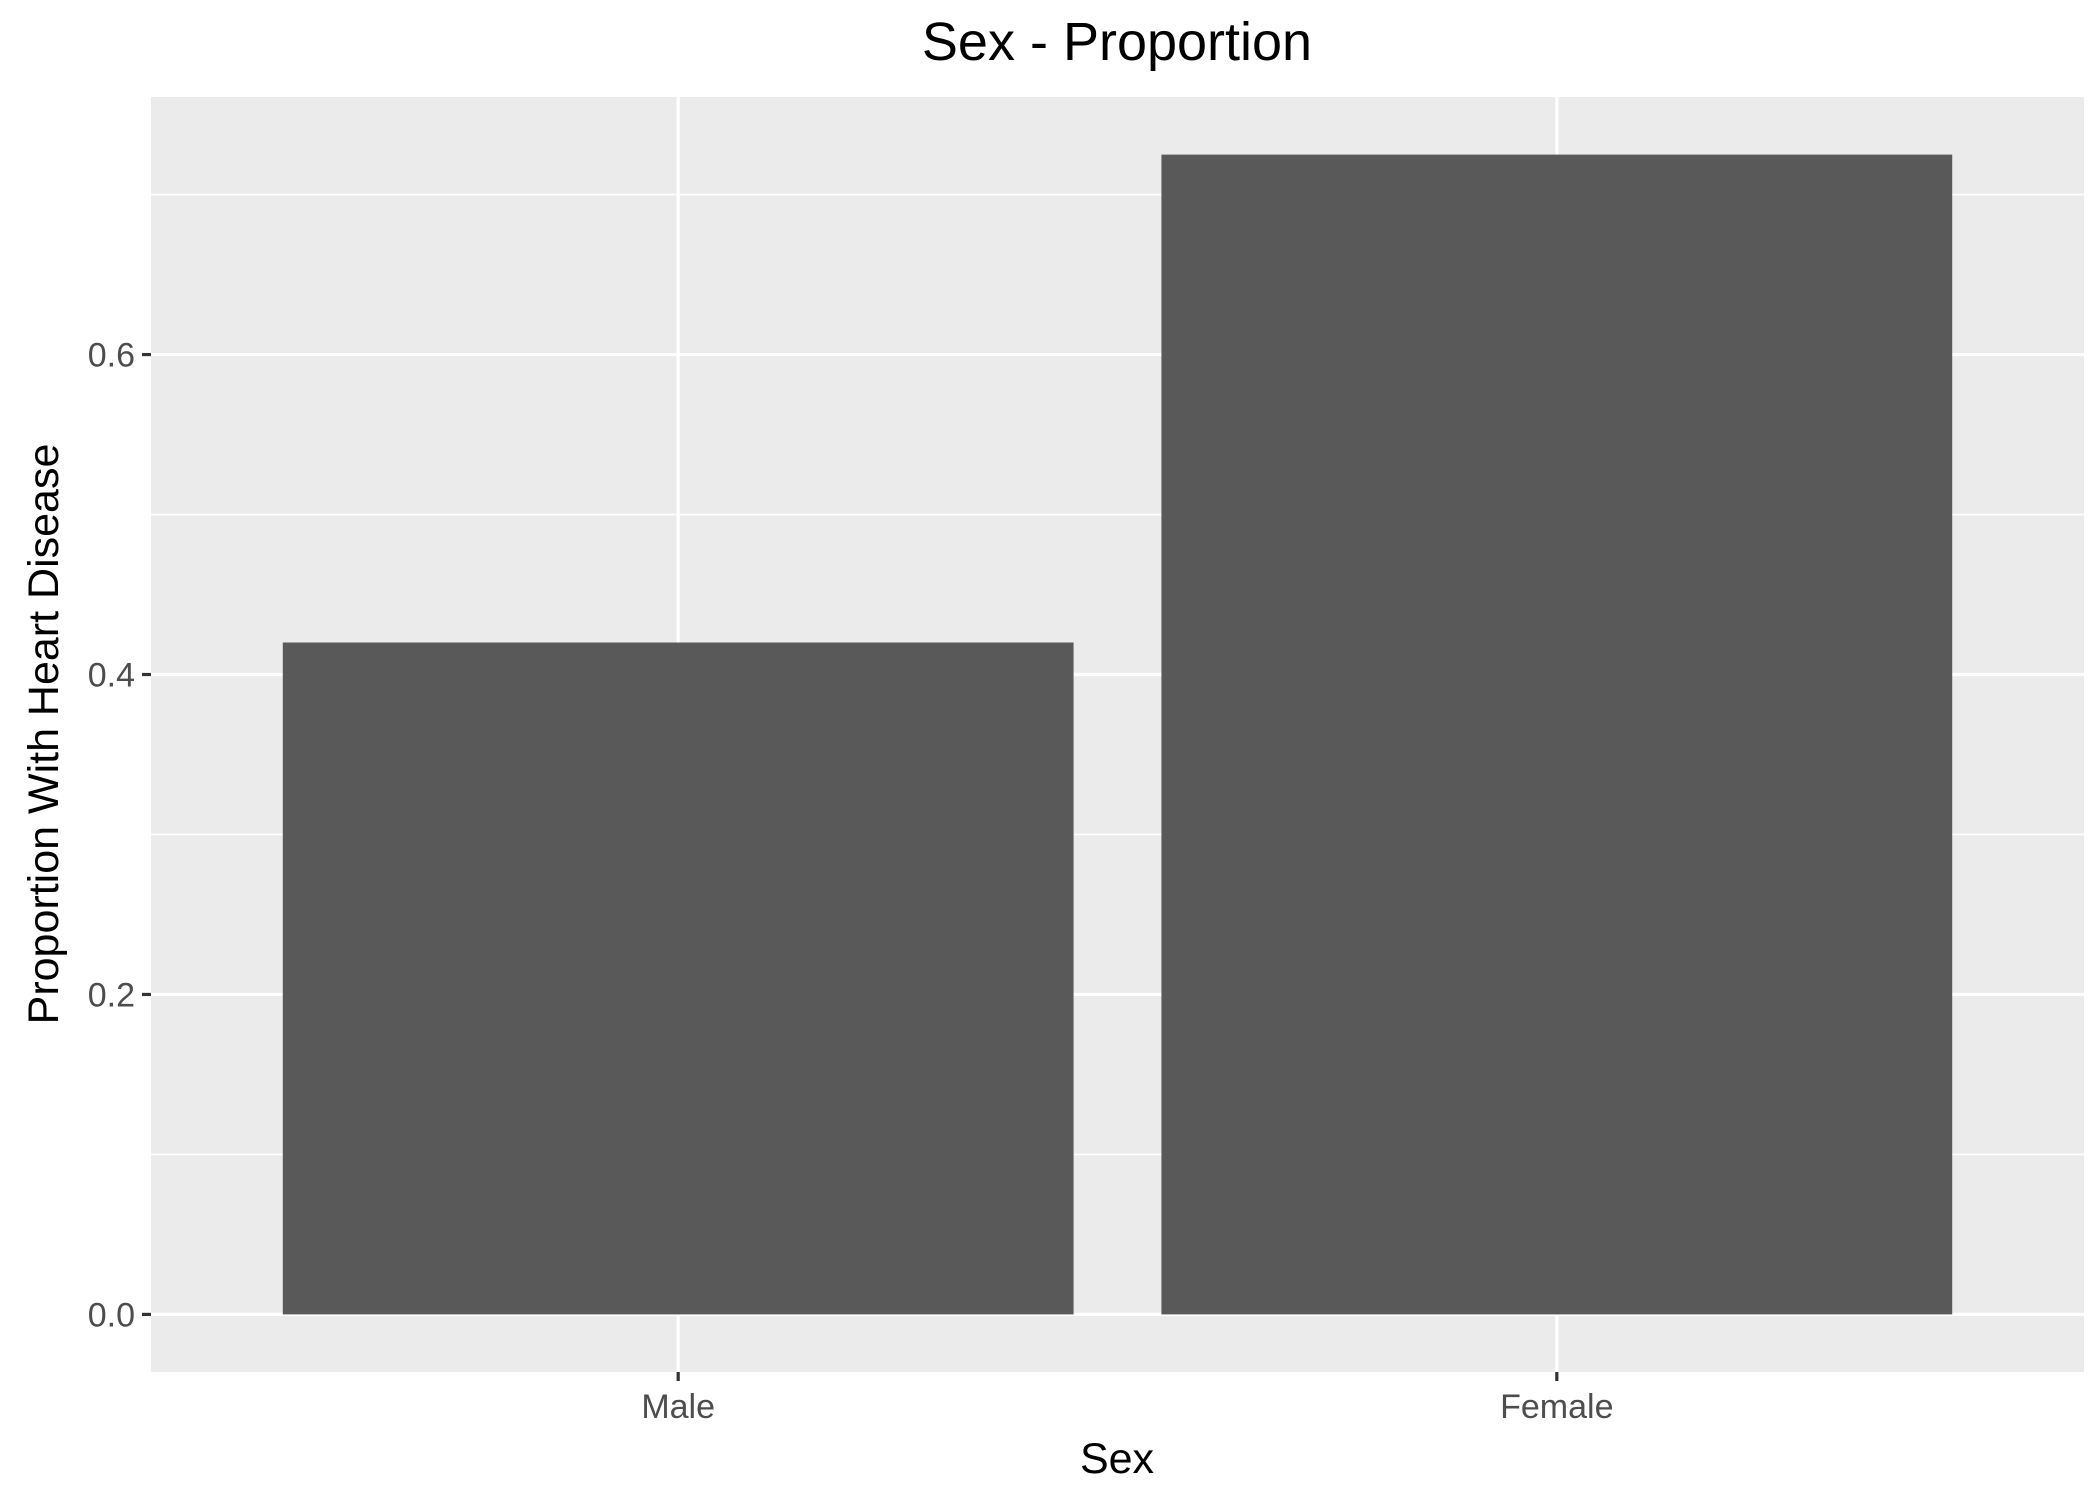  Describe the element at coordinates (111, 995) in the screenshot. I see `y-tick-label: 0.2` at that location.